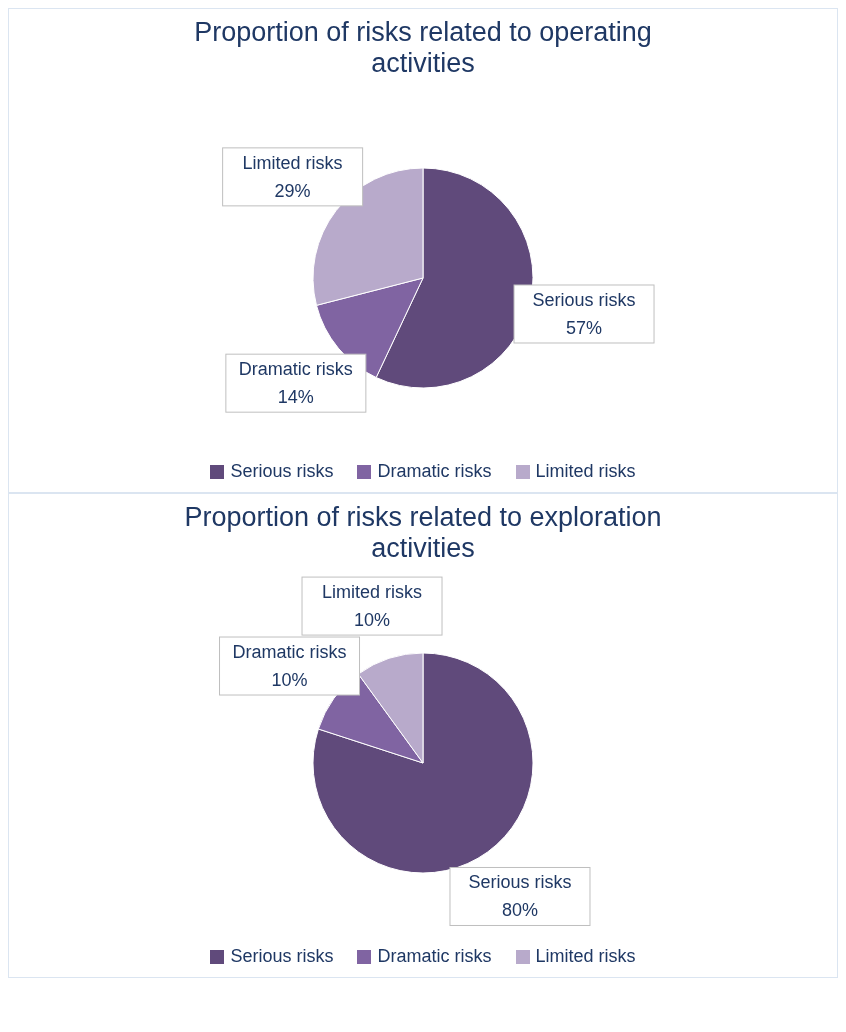 The height and width of the screenshot is (1032, 846). What do you see at coordinates (292, 190) in the screenshot?
I see `data-label: 29%` at bounding box center [292, 190].